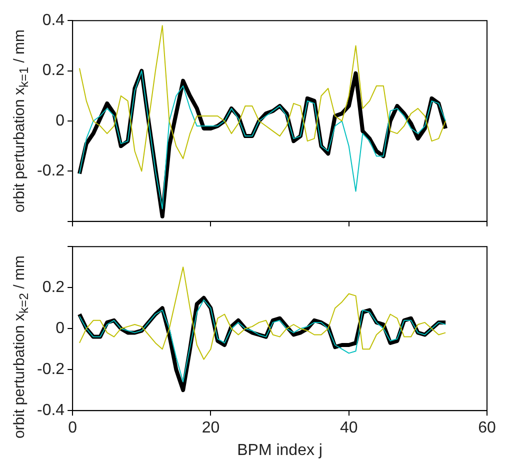 The image size is (509, 464). Describe the element at coordinates (211, 428) in the screenshot. I see `x-tick-label: 20` at that location.